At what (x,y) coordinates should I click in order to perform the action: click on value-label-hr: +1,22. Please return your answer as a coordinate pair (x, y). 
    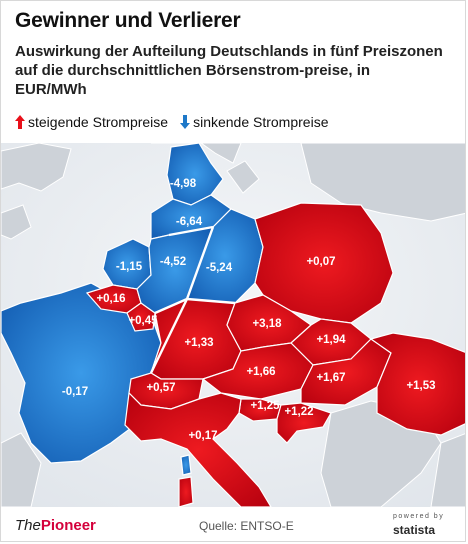
    Looking at the image, I should click on (298, 412).